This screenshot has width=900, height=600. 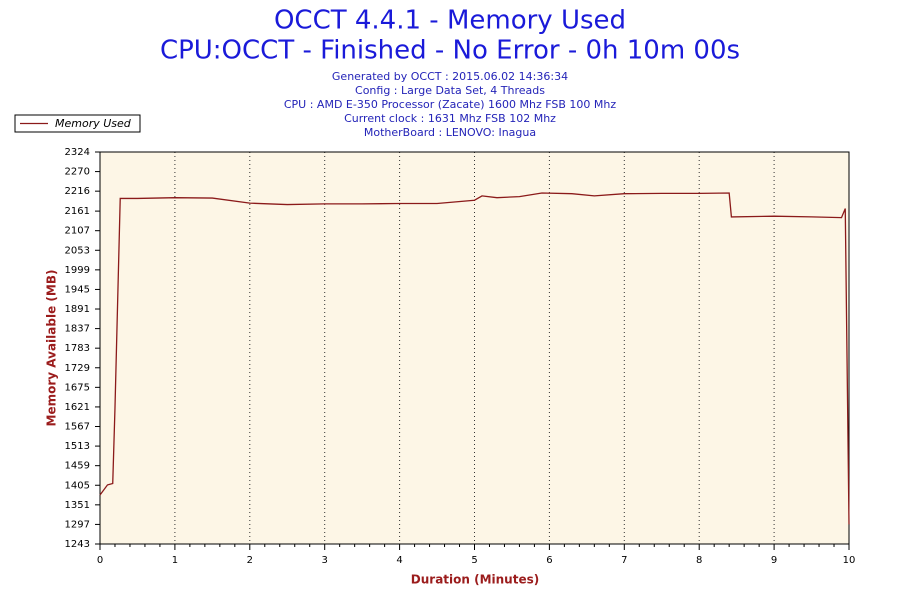 I want to click on y-tick-label: 1783, so click(x=77, y=348).